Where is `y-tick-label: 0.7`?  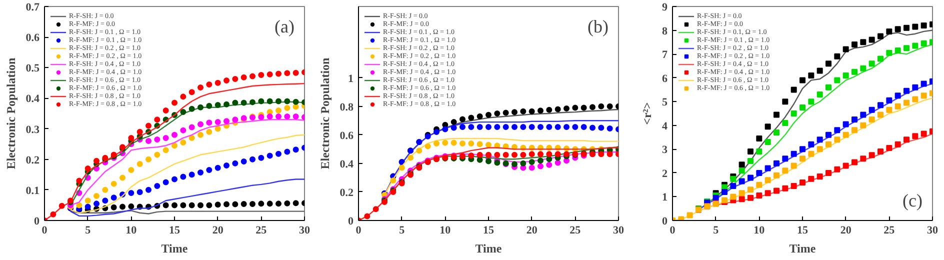 y-tick-label: 0.7 is located at coordinates (33, 8).